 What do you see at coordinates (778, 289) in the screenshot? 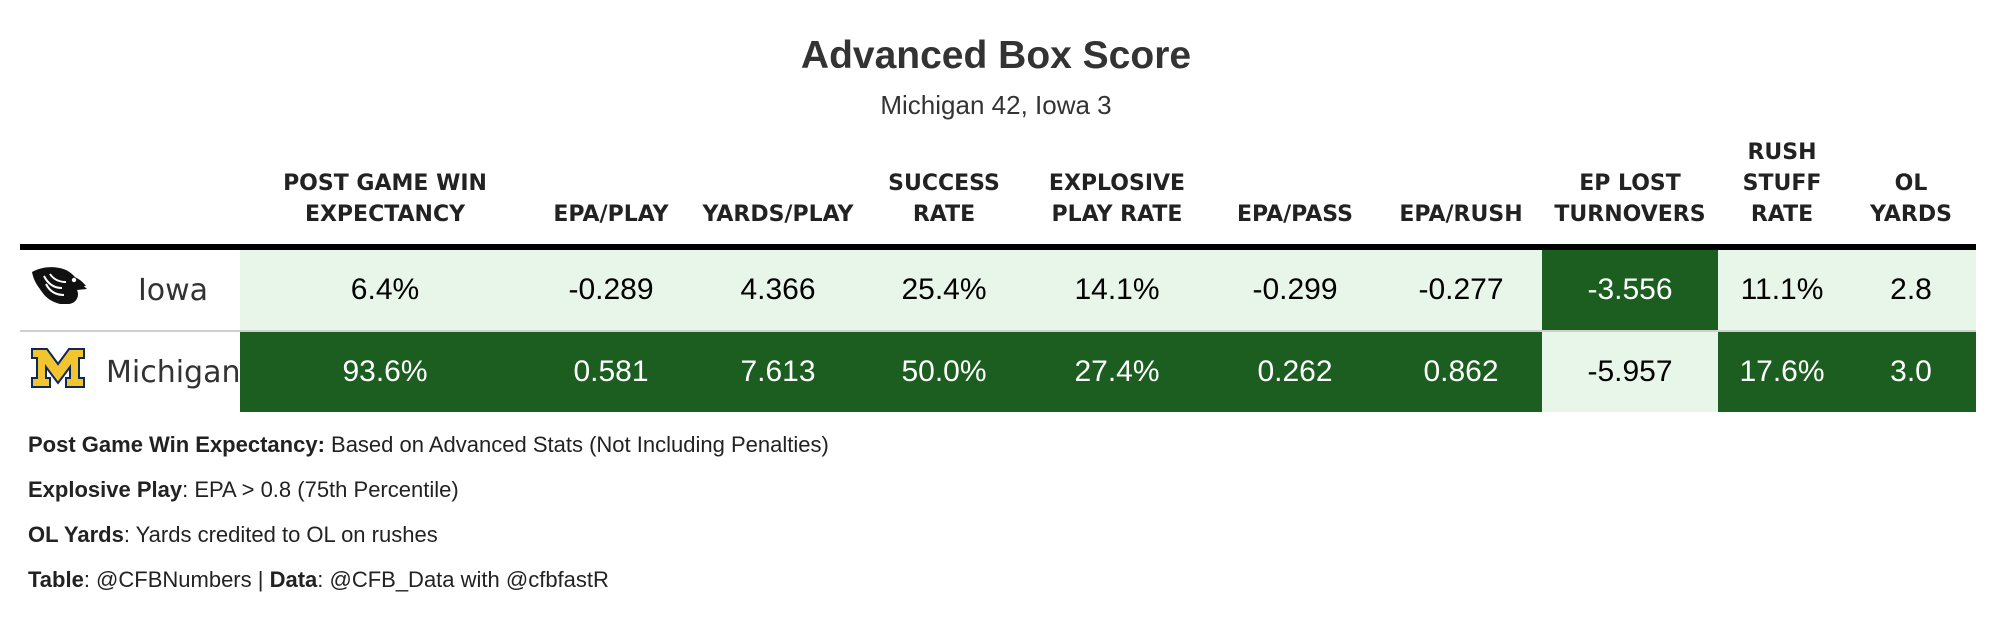
I see `stat-cell: 4.366` at bounding box center [778, 289].